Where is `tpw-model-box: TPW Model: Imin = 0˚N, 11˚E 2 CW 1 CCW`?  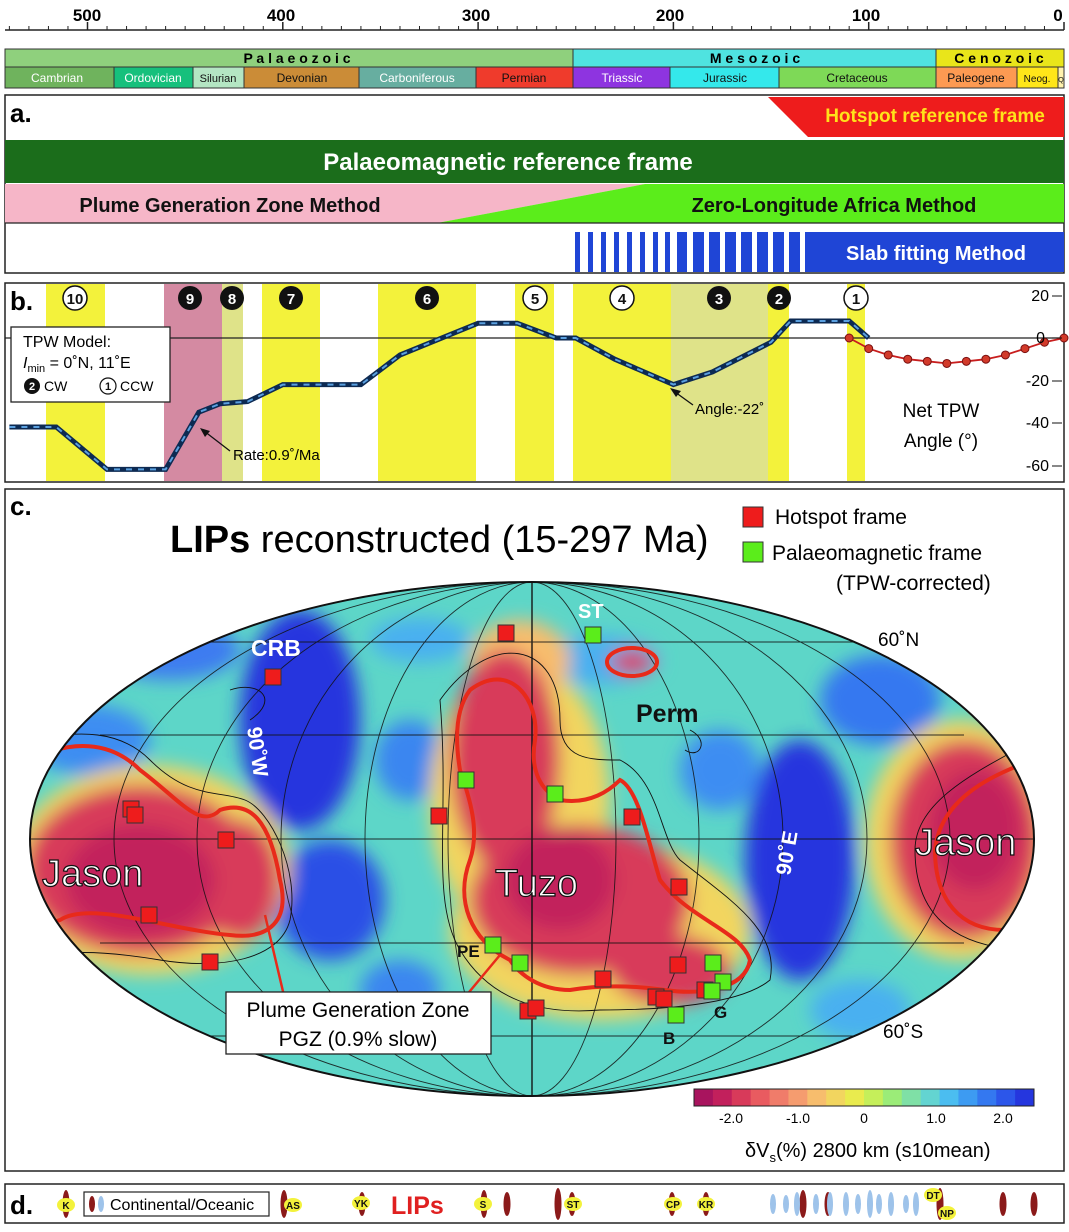
tpw-model-box: TPW Model: Imin = 0˚N, 11˚E 2 CW 1 CCW is located at coordinates (90, 364).